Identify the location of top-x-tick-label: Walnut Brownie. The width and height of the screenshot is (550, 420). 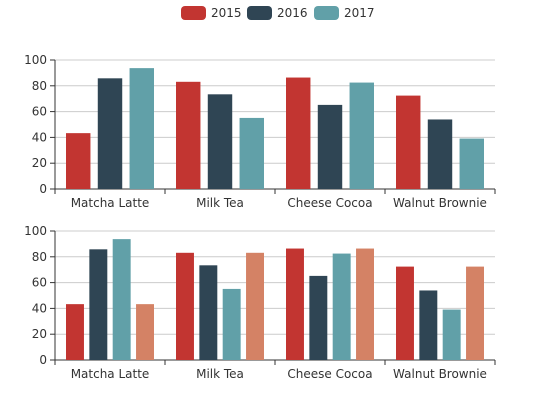
(440, 203).